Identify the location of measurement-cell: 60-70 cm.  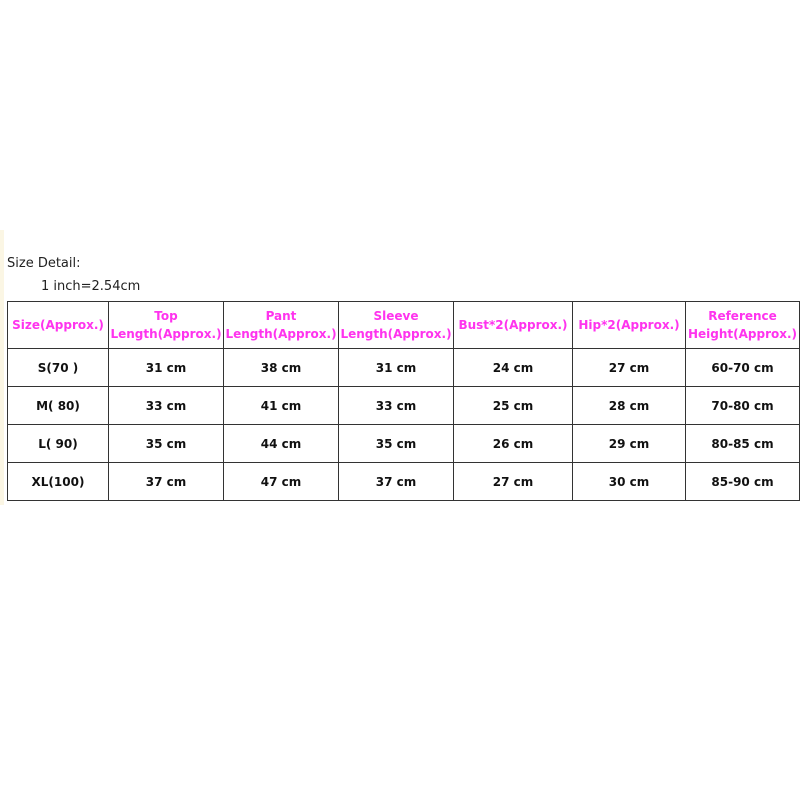
(742, 367).